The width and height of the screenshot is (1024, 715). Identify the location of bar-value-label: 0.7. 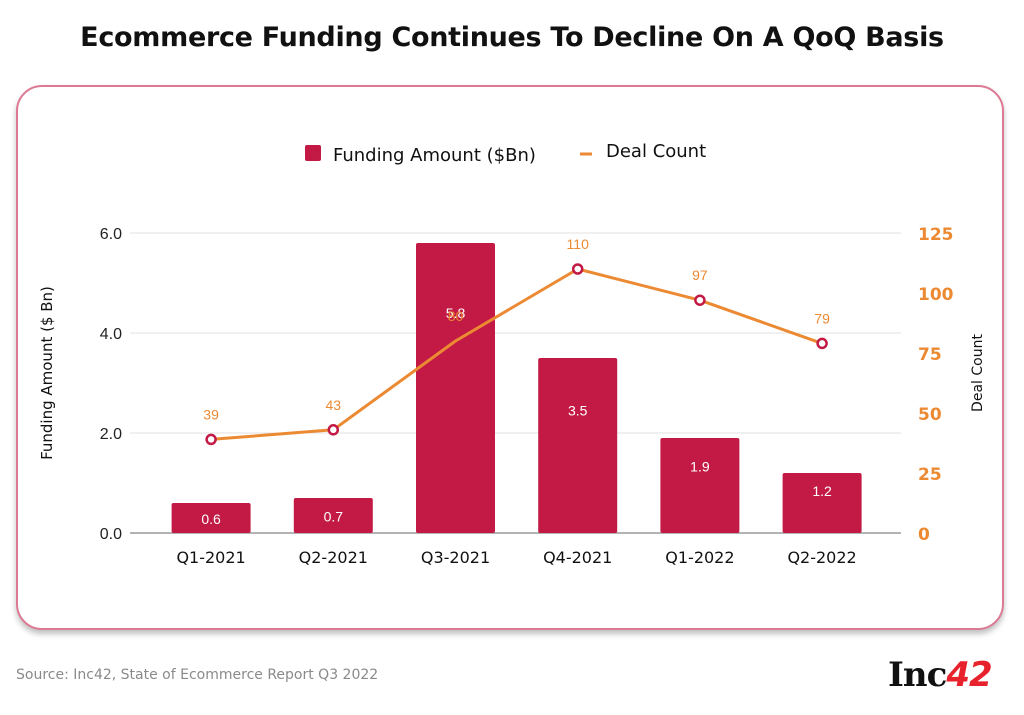
(334, 517).